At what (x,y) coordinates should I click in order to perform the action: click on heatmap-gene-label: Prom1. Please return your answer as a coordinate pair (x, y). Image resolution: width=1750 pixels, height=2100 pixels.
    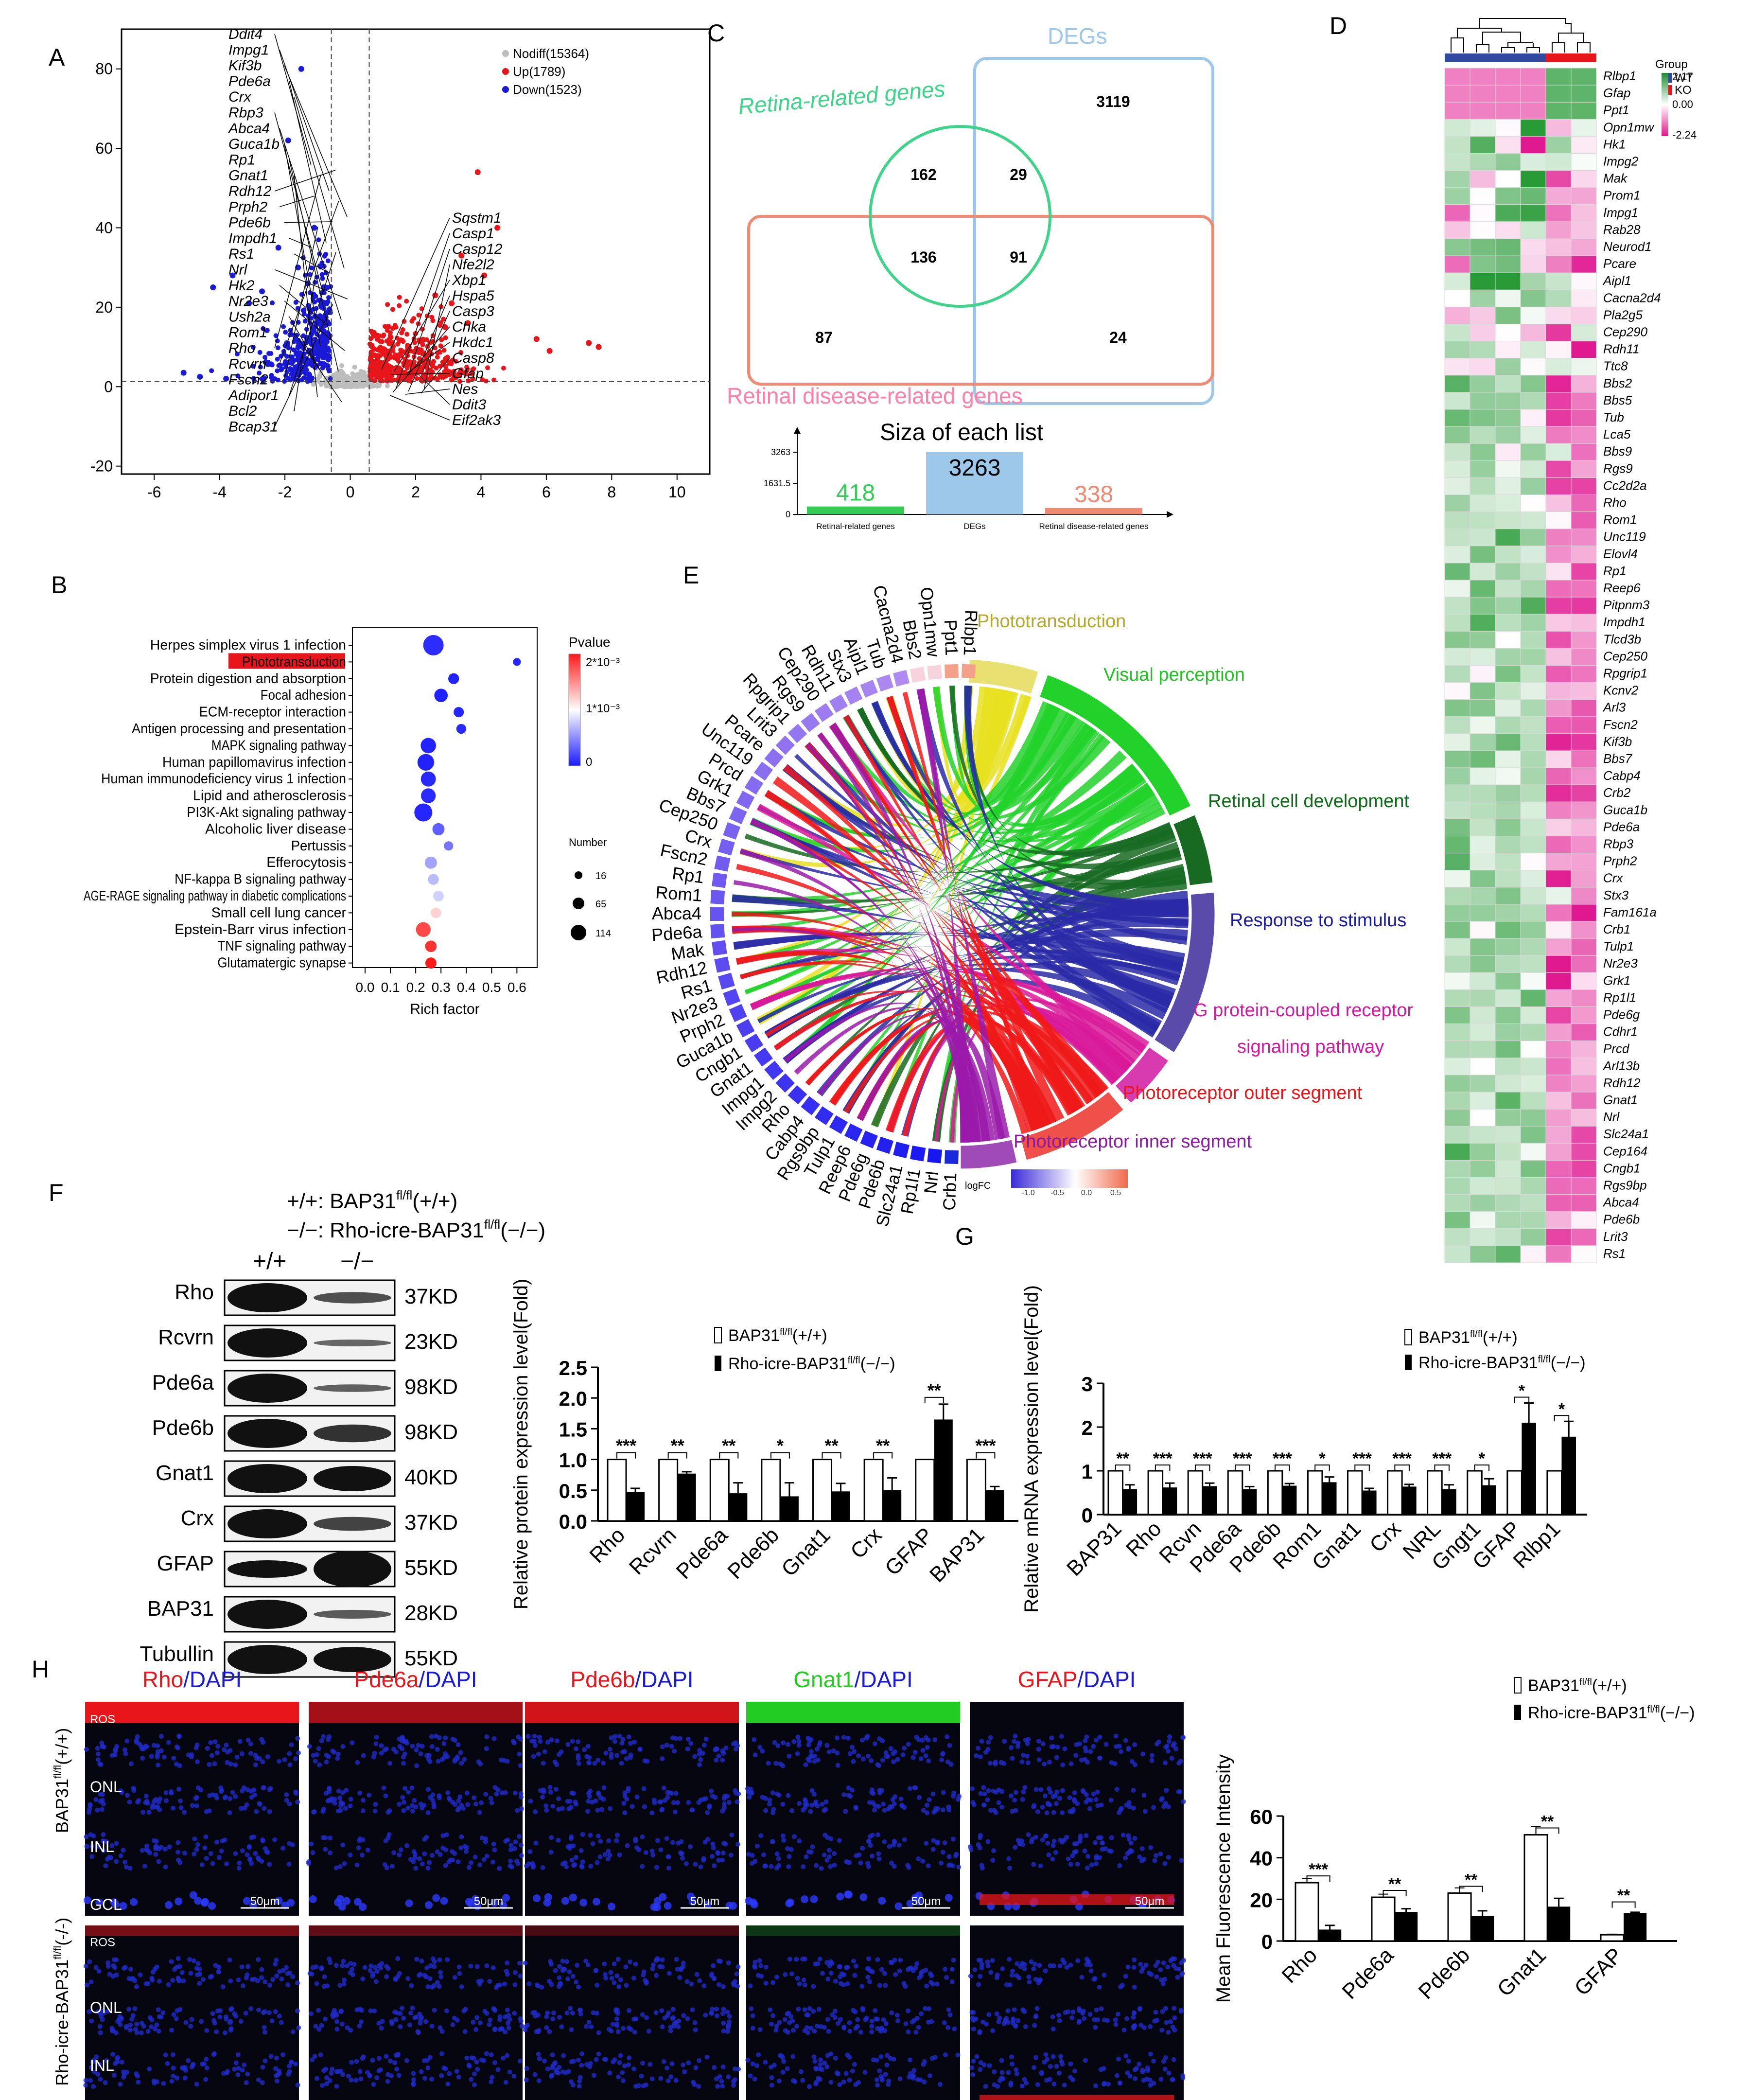
    Looking at the image, I should click on (1622, 195).